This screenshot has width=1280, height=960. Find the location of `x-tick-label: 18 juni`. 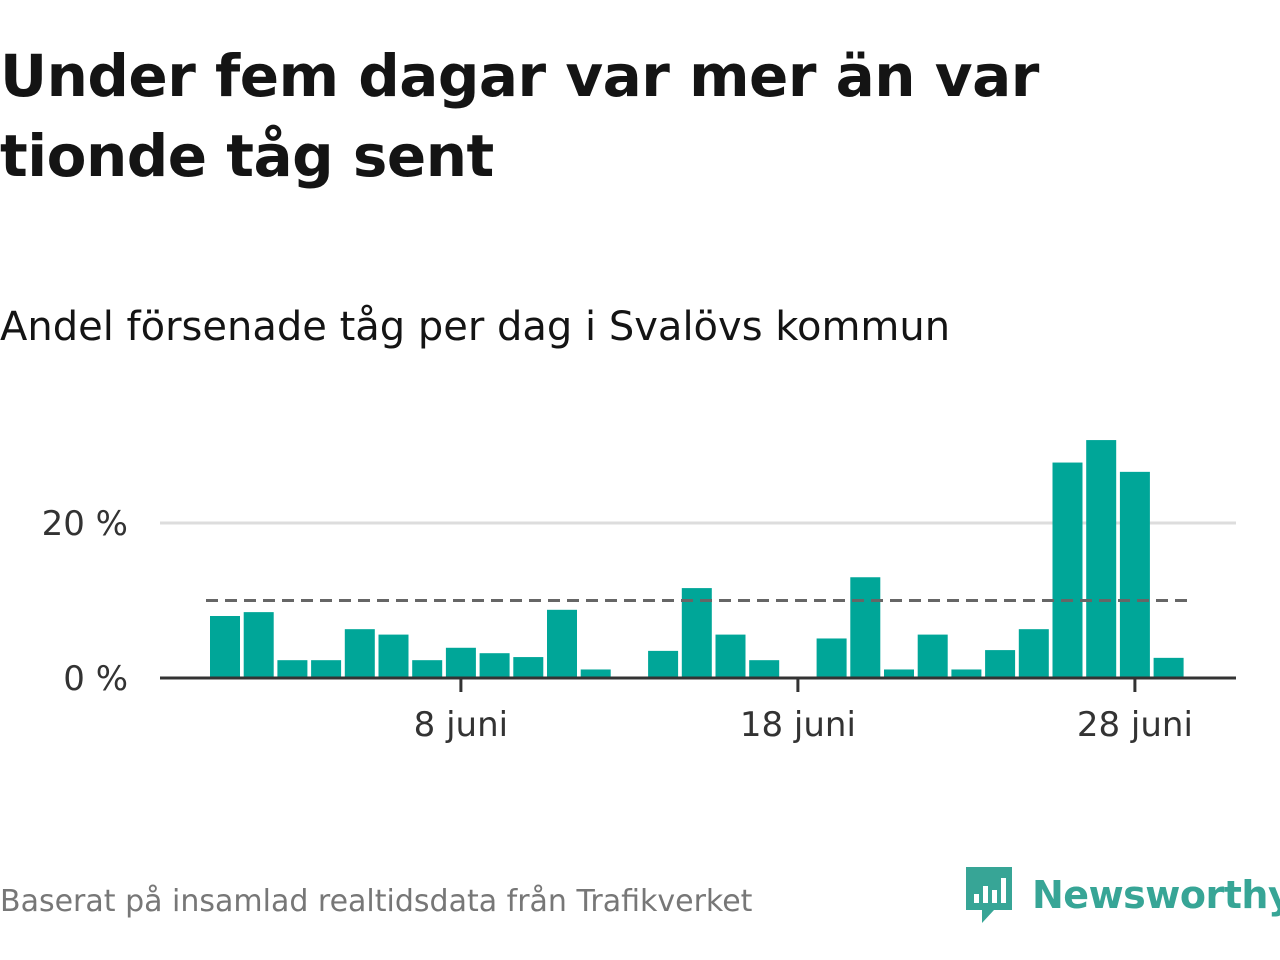

x-tick-label: 18 juni is located at coordinates (798, 725).